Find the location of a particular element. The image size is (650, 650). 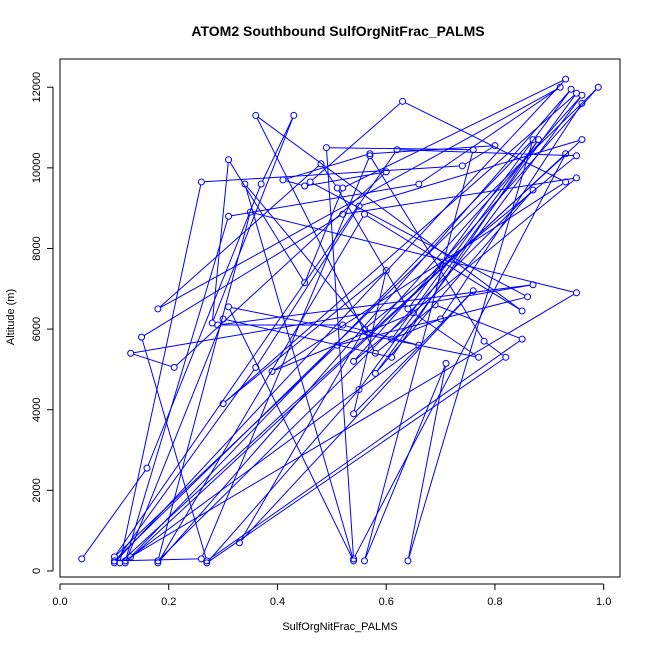

y-tick-label: 10000 is located at coordinates (37, 168).